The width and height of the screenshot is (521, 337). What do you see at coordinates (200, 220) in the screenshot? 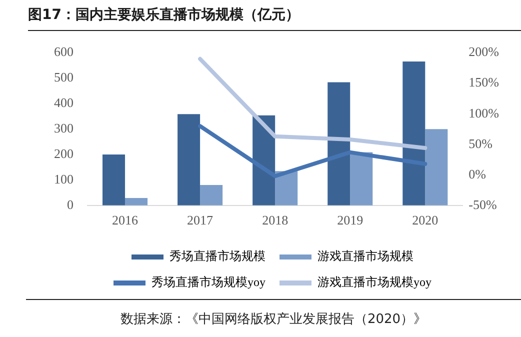
I see `x-tick-label: 2017` at bounding box center [200, 220].